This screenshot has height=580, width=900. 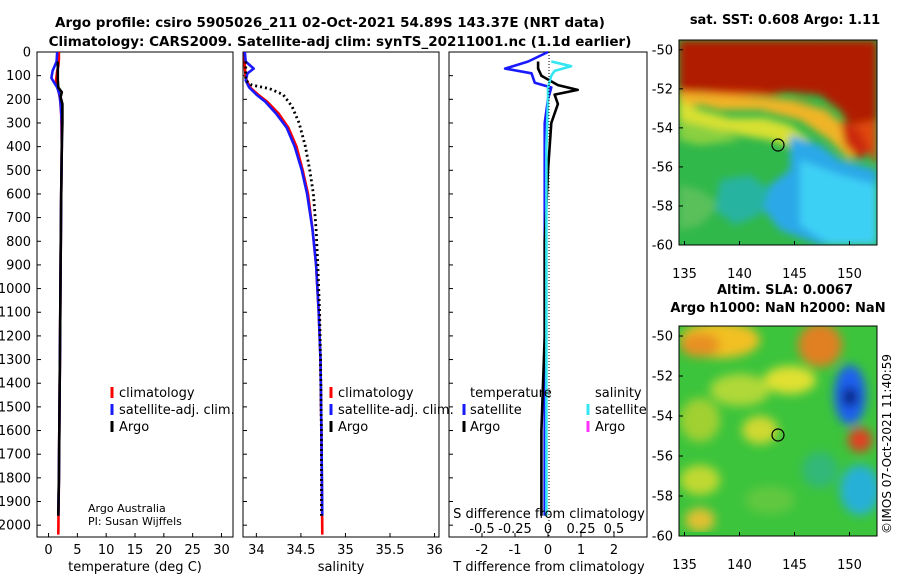 I want to click on depth-tick-label: 200, so click(x=18, y=100).